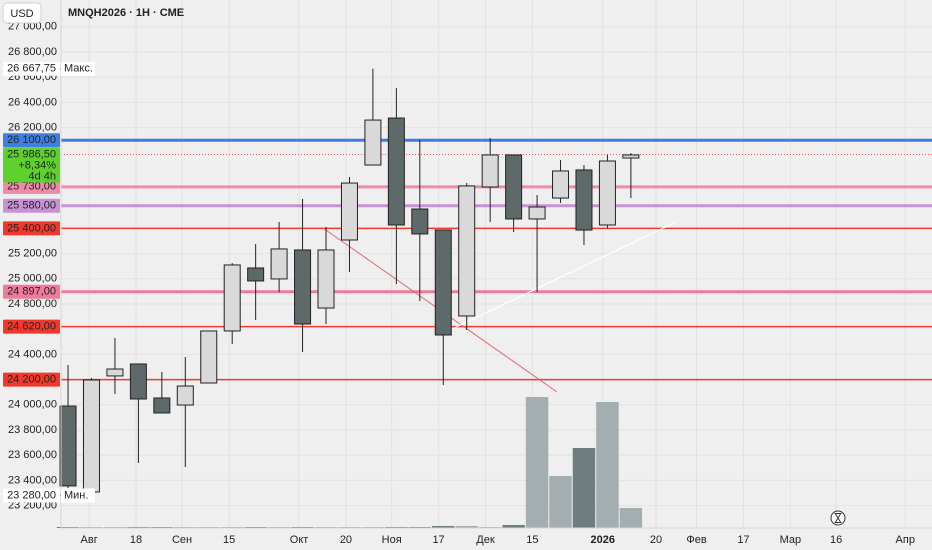 This screenshot has width=932, height=550. What do you see at coordinates (89, 540) in the screenshot?
I see `x-tick-label: Авг` at bounding box center [89, 540].